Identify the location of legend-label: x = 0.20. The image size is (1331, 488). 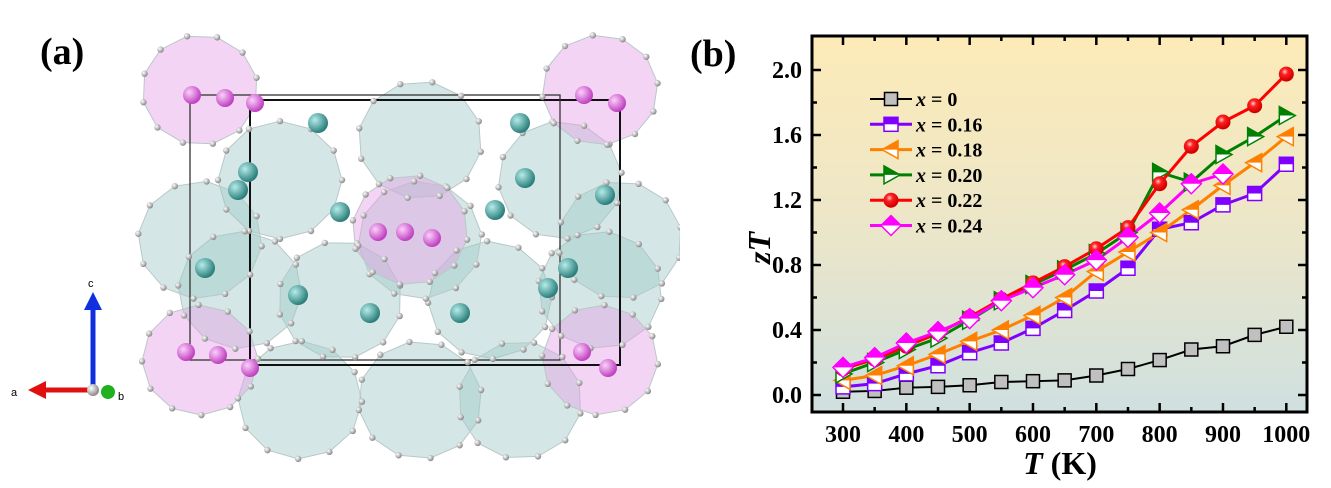
(948, 176).